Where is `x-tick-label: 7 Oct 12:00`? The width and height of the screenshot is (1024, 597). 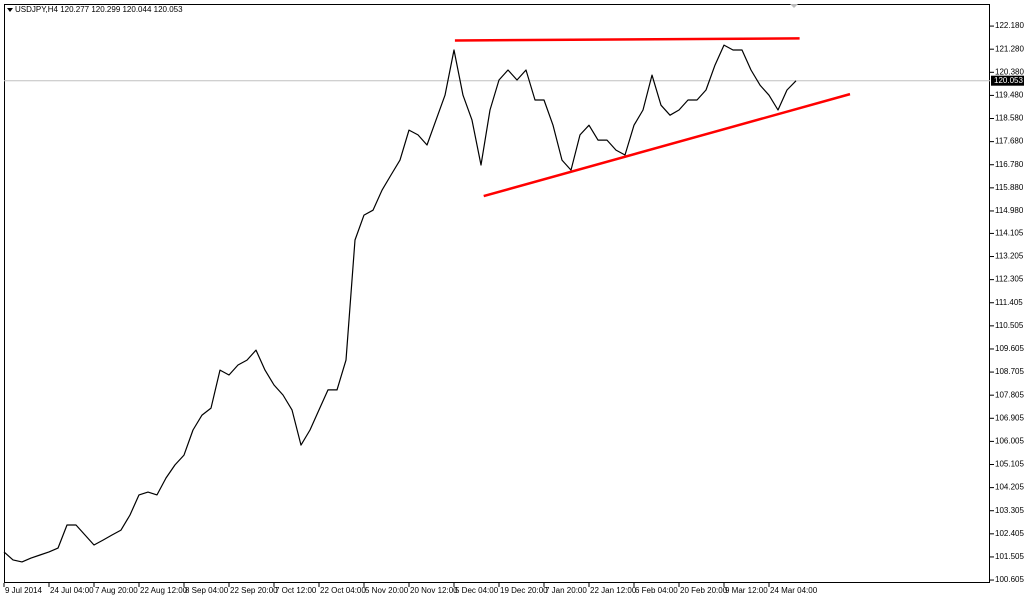 x-tick-label: 7 Oct 12:00 is located at coordinates (296, 590).